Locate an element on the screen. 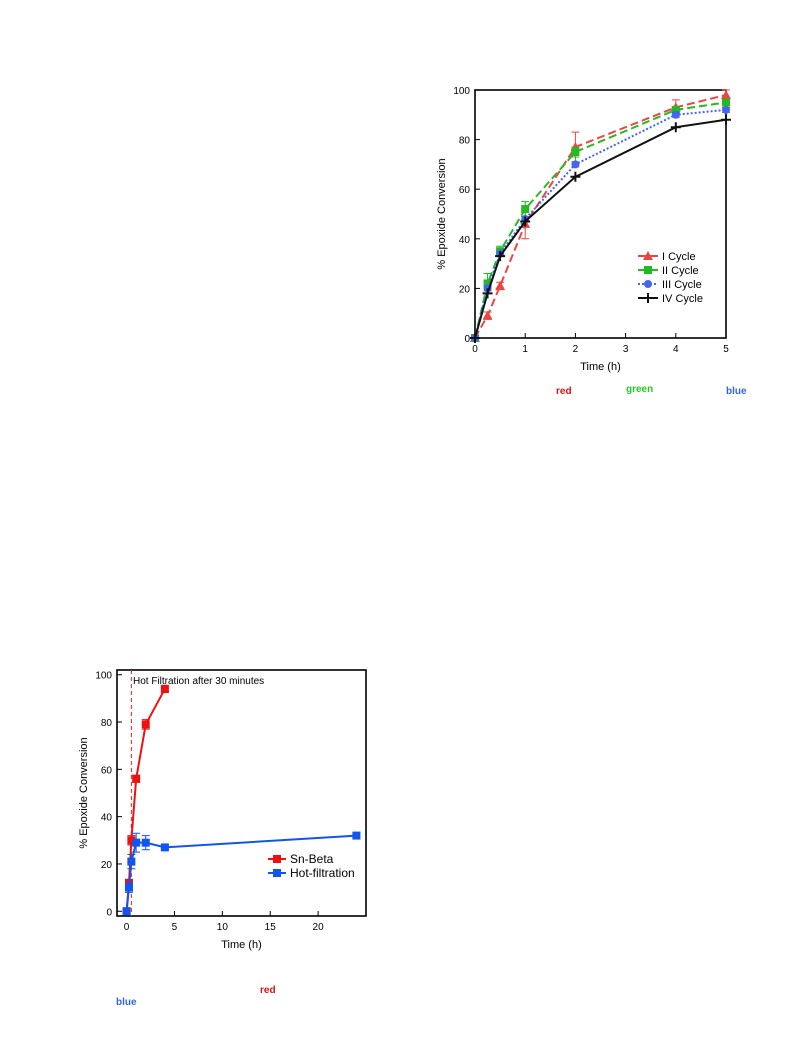 This screenshot has width=793, height=1057. caption-word-blue-bottom: blue is located at coordinates (126, 1002).